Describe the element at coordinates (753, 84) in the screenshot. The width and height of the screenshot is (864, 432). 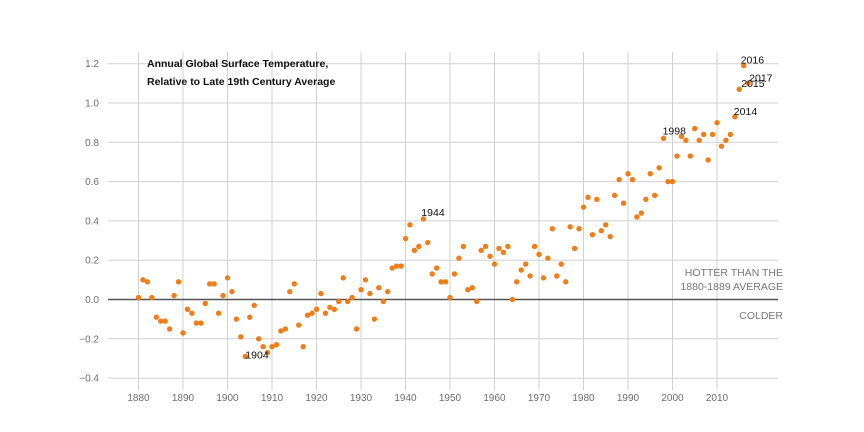
I see `year-label-2015: 2015` at that location.